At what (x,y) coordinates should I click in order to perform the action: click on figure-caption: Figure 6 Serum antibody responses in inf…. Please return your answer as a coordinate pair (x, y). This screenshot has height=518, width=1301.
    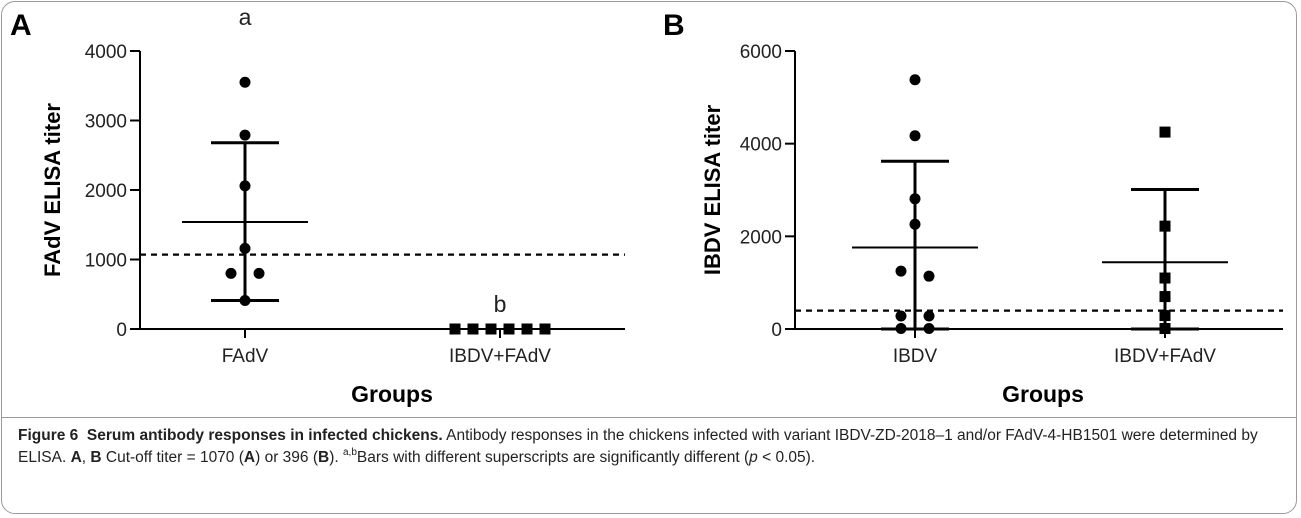
    Looking at the image, I should click on (648, 447).